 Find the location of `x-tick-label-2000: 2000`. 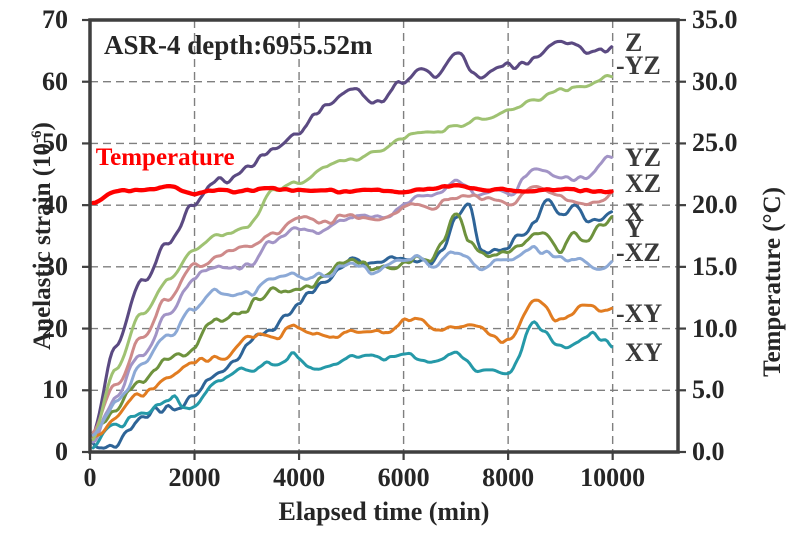

x-tick-label-2000: 2000 is located at coordinates (194, 477).